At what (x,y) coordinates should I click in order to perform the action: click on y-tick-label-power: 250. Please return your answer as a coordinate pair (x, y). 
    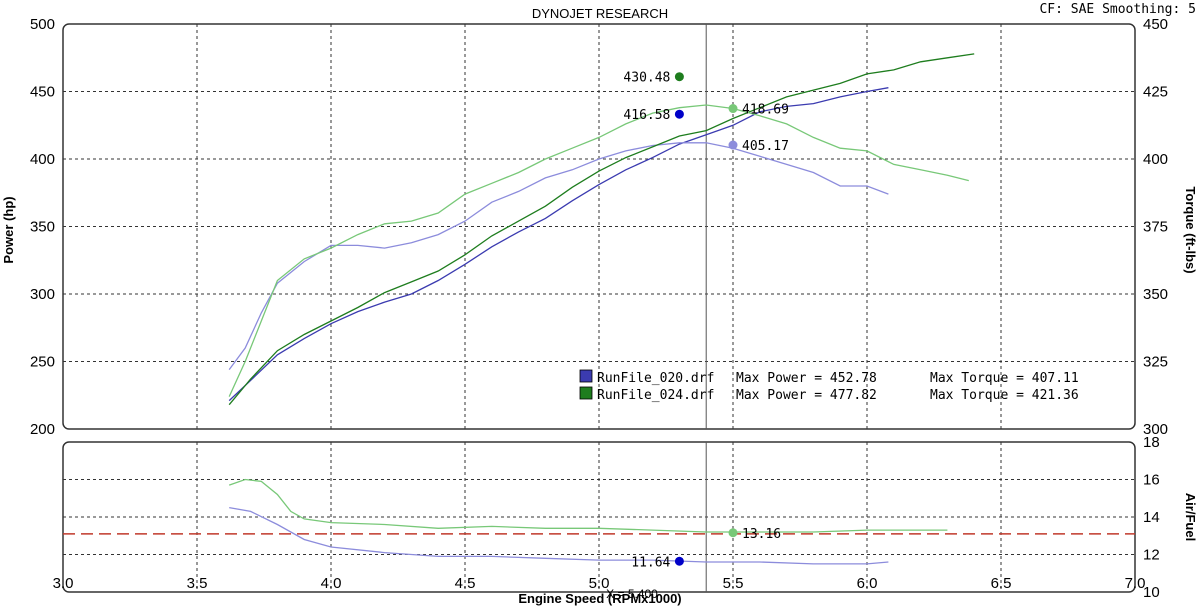
    Looking at the image, I should click on (42, 362).